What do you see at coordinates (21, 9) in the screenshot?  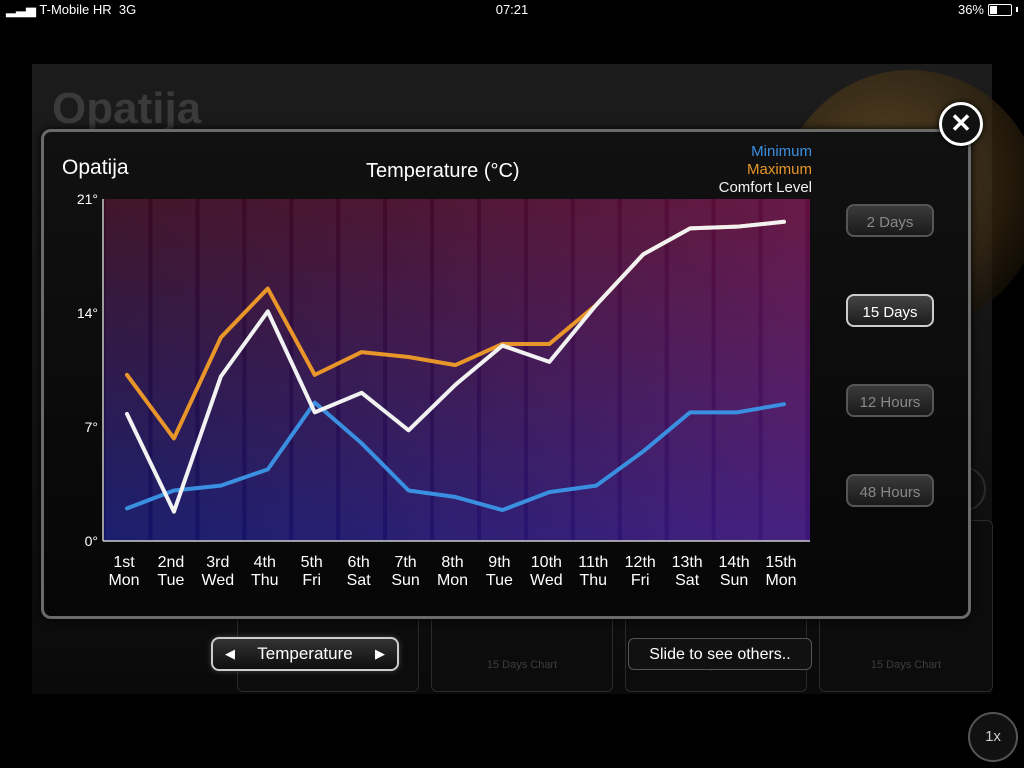 I see `signal-icon: ▂▃▅` at bounding box center [21, 9].